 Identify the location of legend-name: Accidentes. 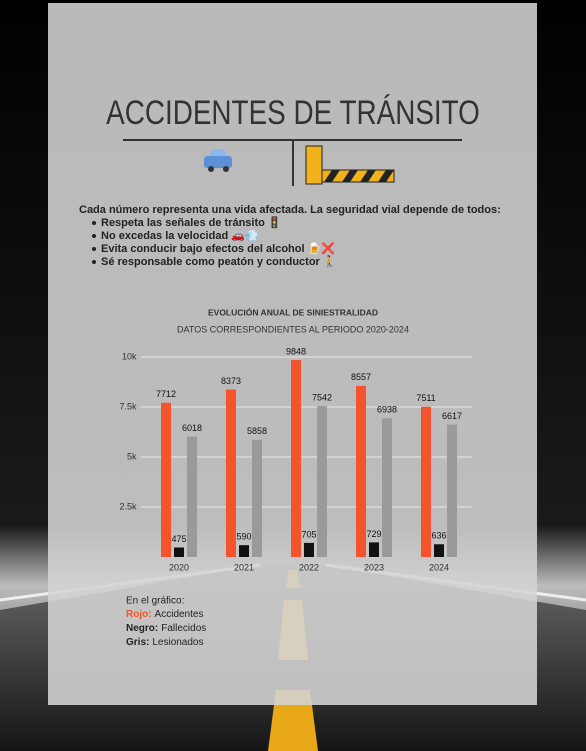
(179, 614).